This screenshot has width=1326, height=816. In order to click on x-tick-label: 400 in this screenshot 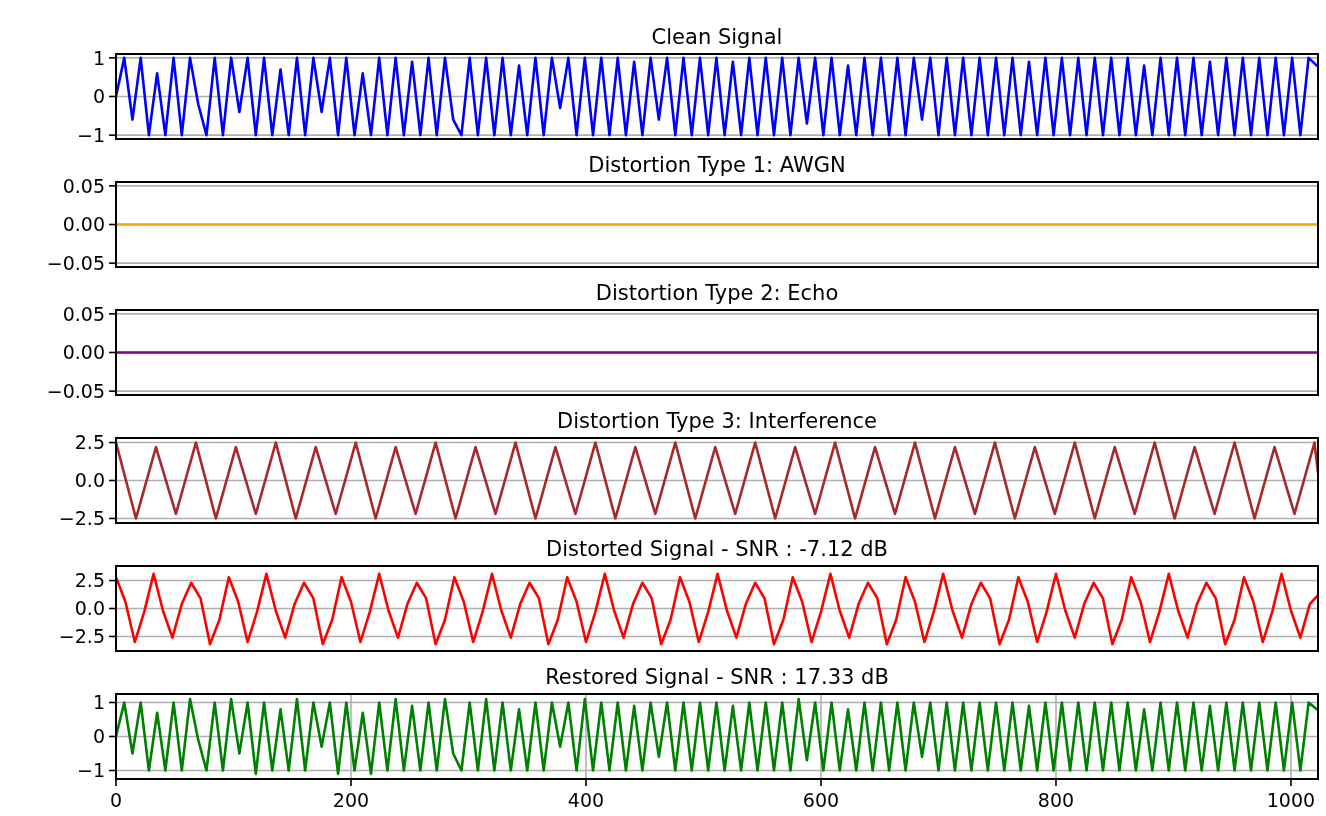, I will do `click(586, 800)`.